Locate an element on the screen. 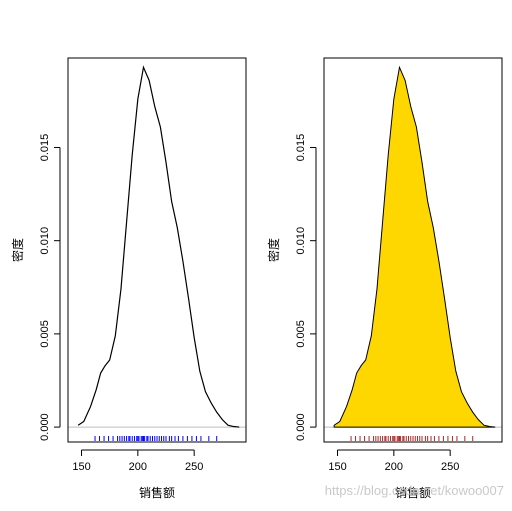 This screenshot has width=512, height=511. watermark-text: https://blog.csdn.net/kowoo007 is located at coordinates (414, 490).